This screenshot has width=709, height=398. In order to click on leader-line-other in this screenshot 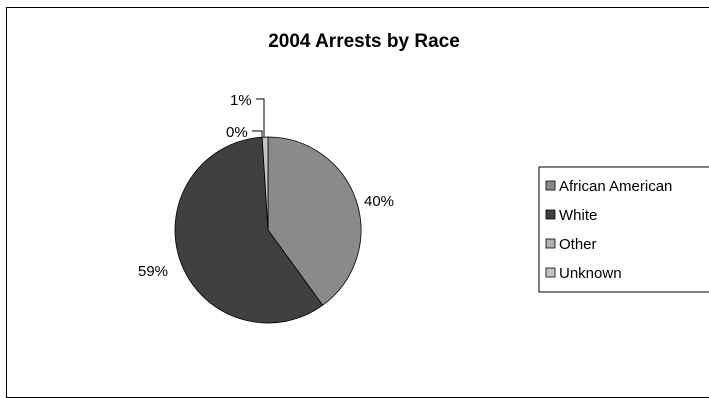, I will do `click(257, 135)`.